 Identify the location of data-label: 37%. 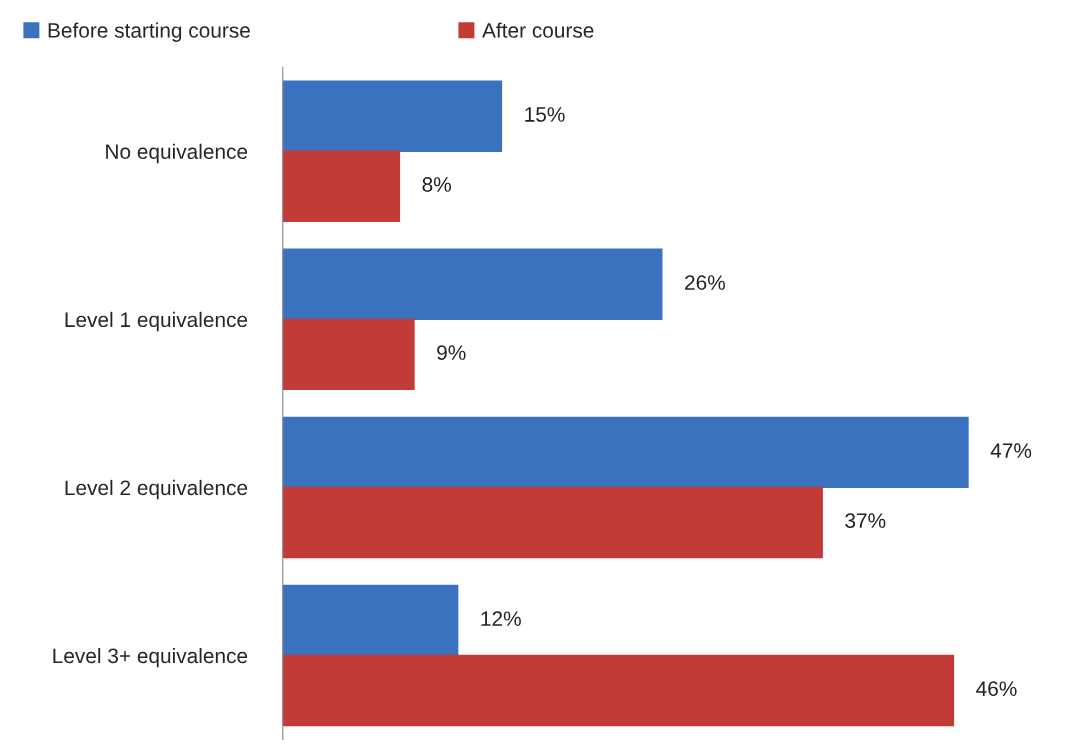
(865, 521).